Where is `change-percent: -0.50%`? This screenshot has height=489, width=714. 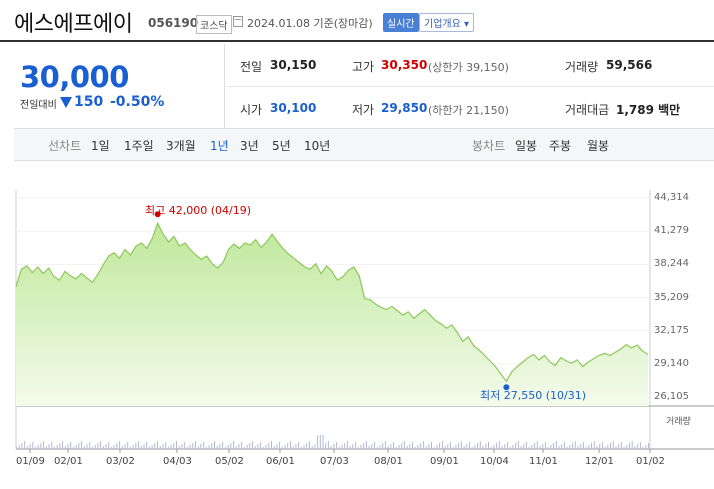
change-percent: -0.50% is located at coordinates (137, 102).